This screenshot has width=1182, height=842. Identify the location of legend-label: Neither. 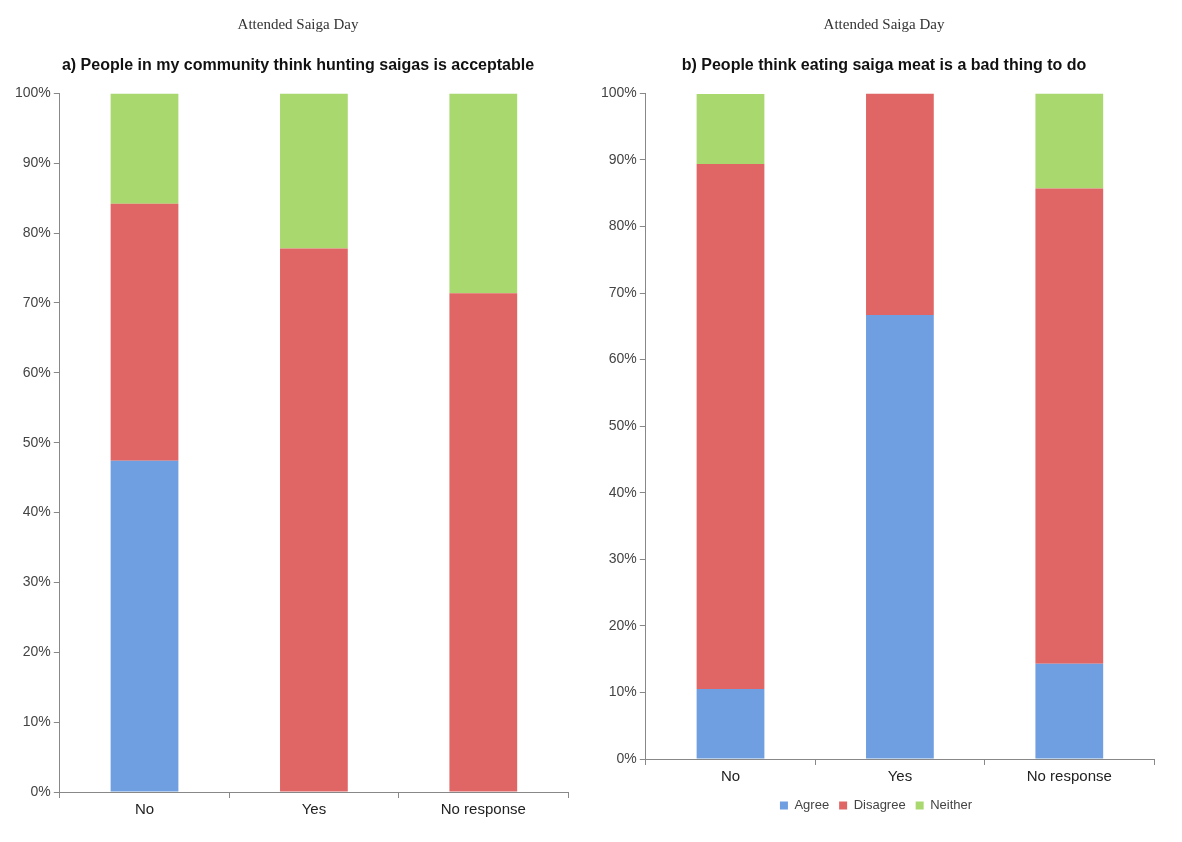
(951, 805).